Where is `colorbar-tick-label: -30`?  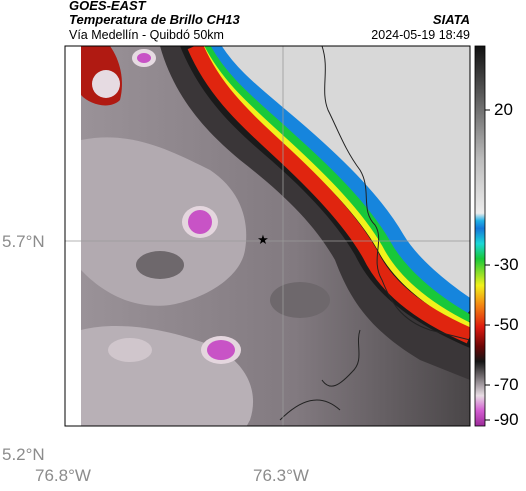 colorbar-tick-label: -30 is located at coordinates (506, 264).